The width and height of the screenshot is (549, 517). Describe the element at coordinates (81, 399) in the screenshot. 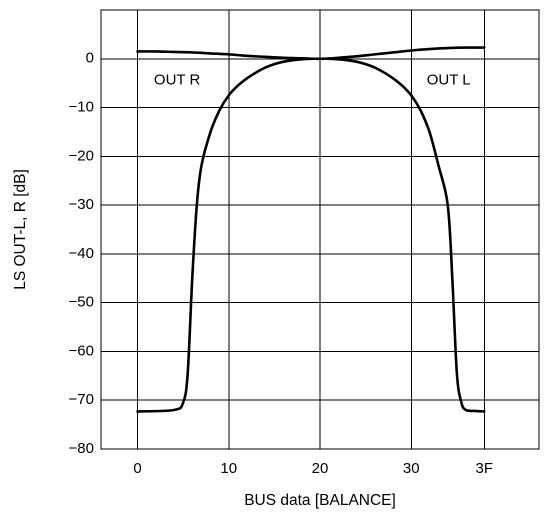

I see `y-tick-label: −70` at that location.